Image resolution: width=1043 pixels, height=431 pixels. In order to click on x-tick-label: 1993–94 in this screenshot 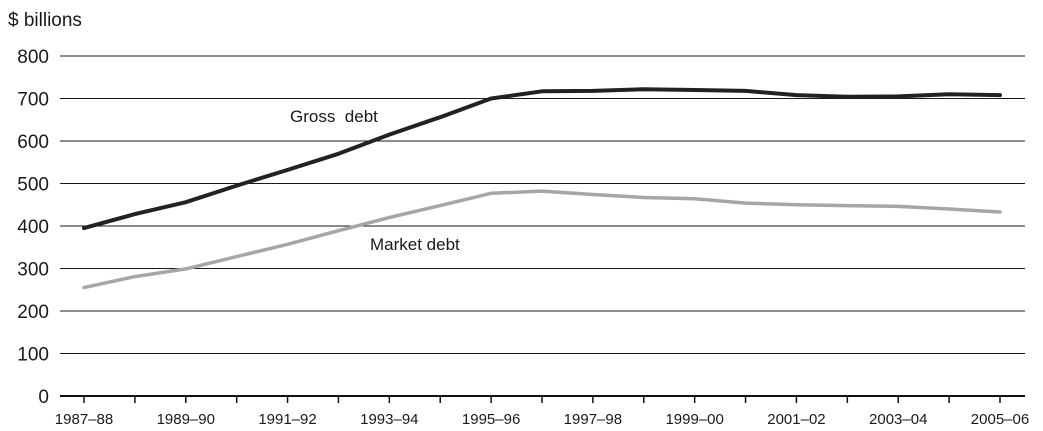, I will do `click(389, 419)`.